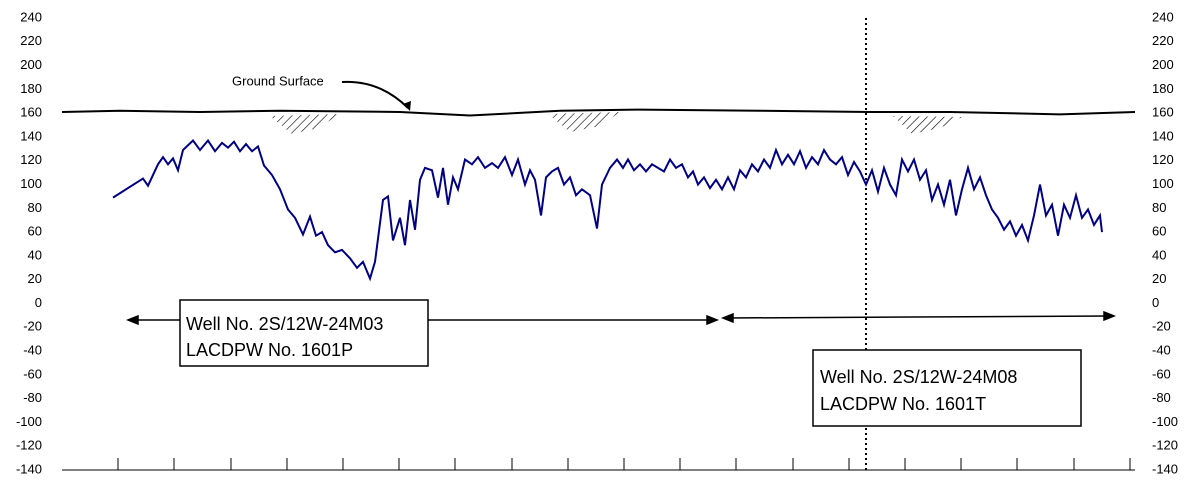 Image resolution: width=1191 pixels, height=485 pixels. What do you see at coordinates (31, 16) in the screenshot?
I see `y-tick-label: 240` at bounding box center [31, 16].